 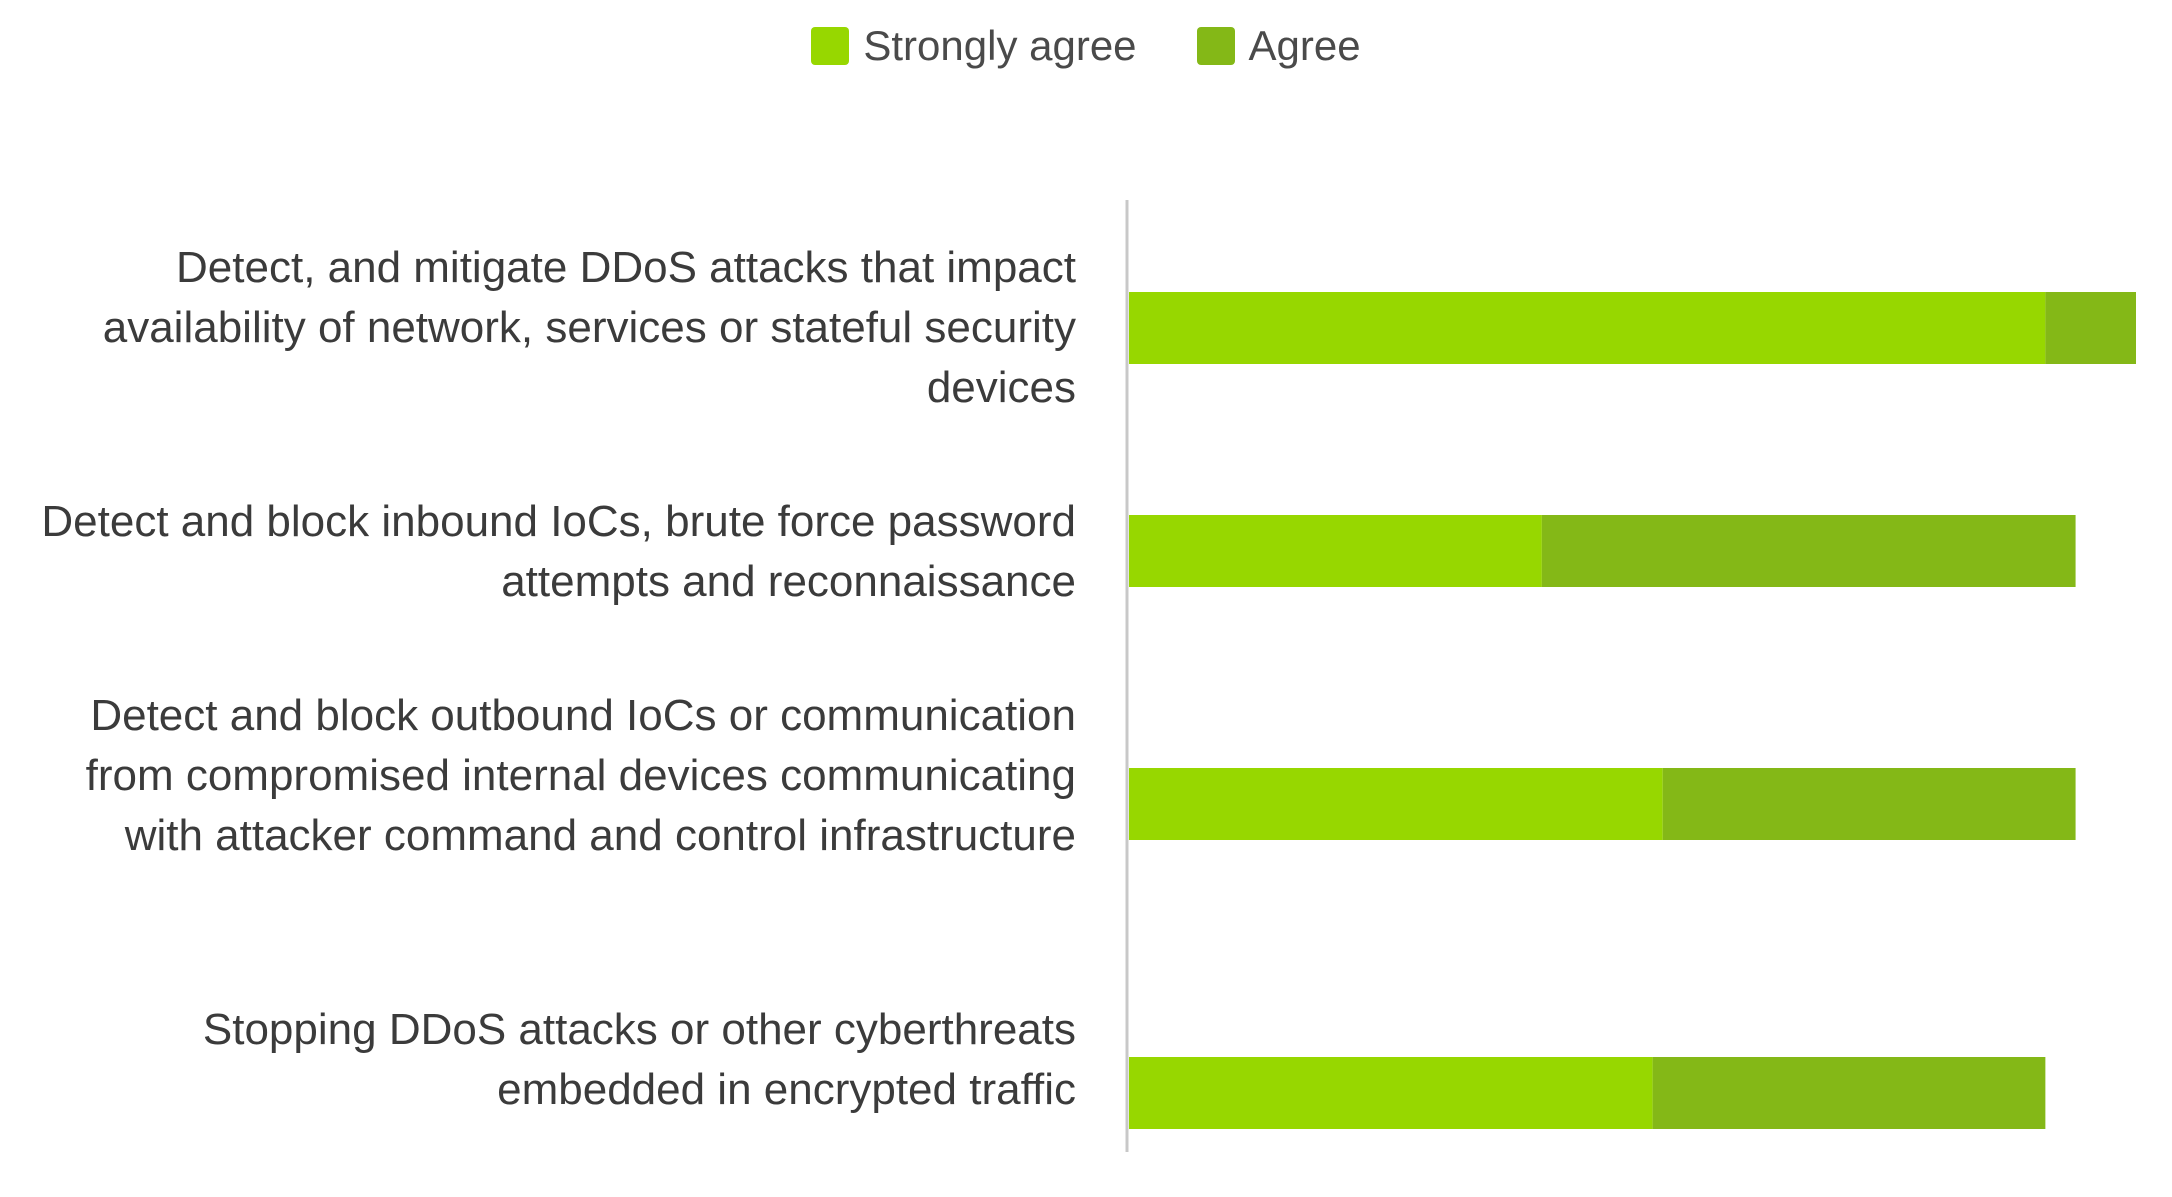 I want to click on legend-item-strongly-agree: Strongly agree, so click(x=974, y=46).